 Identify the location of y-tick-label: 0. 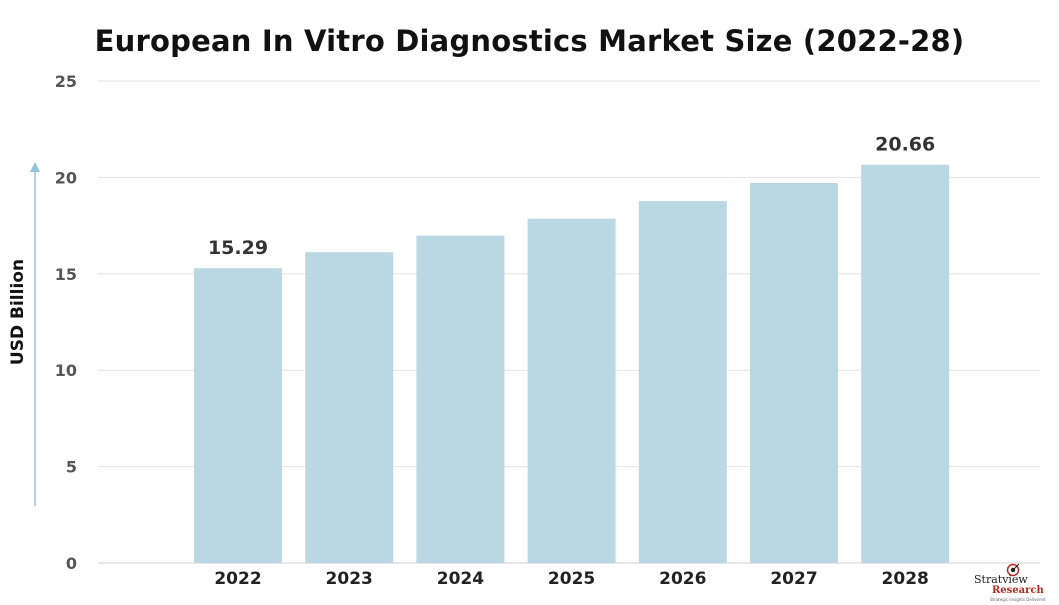
(71, 563).